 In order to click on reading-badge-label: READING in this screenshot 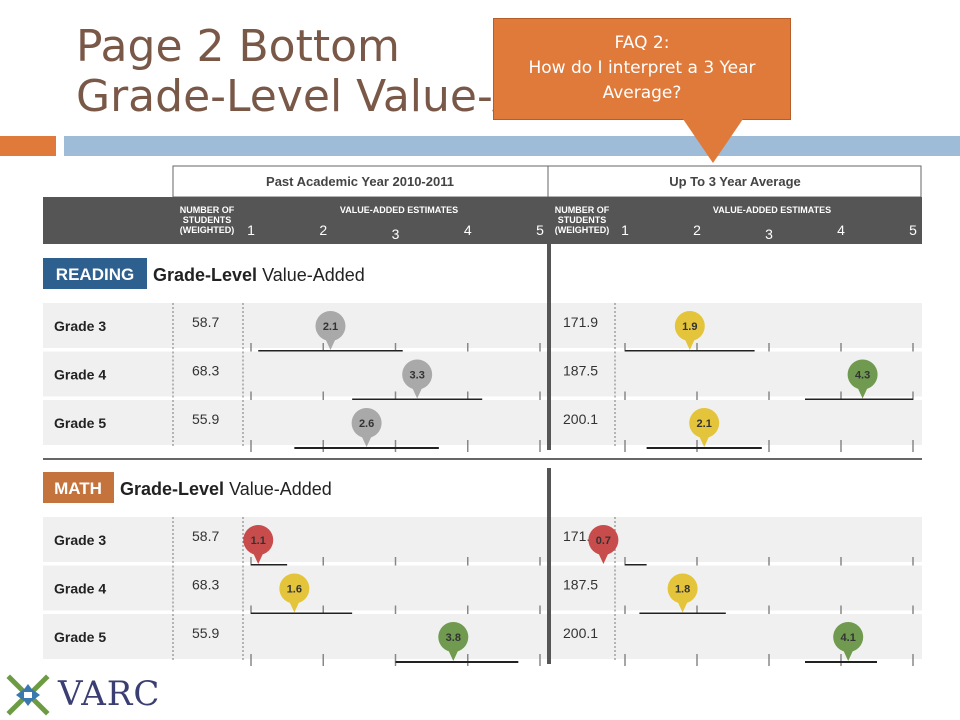, I will do `click(95, 274)`.